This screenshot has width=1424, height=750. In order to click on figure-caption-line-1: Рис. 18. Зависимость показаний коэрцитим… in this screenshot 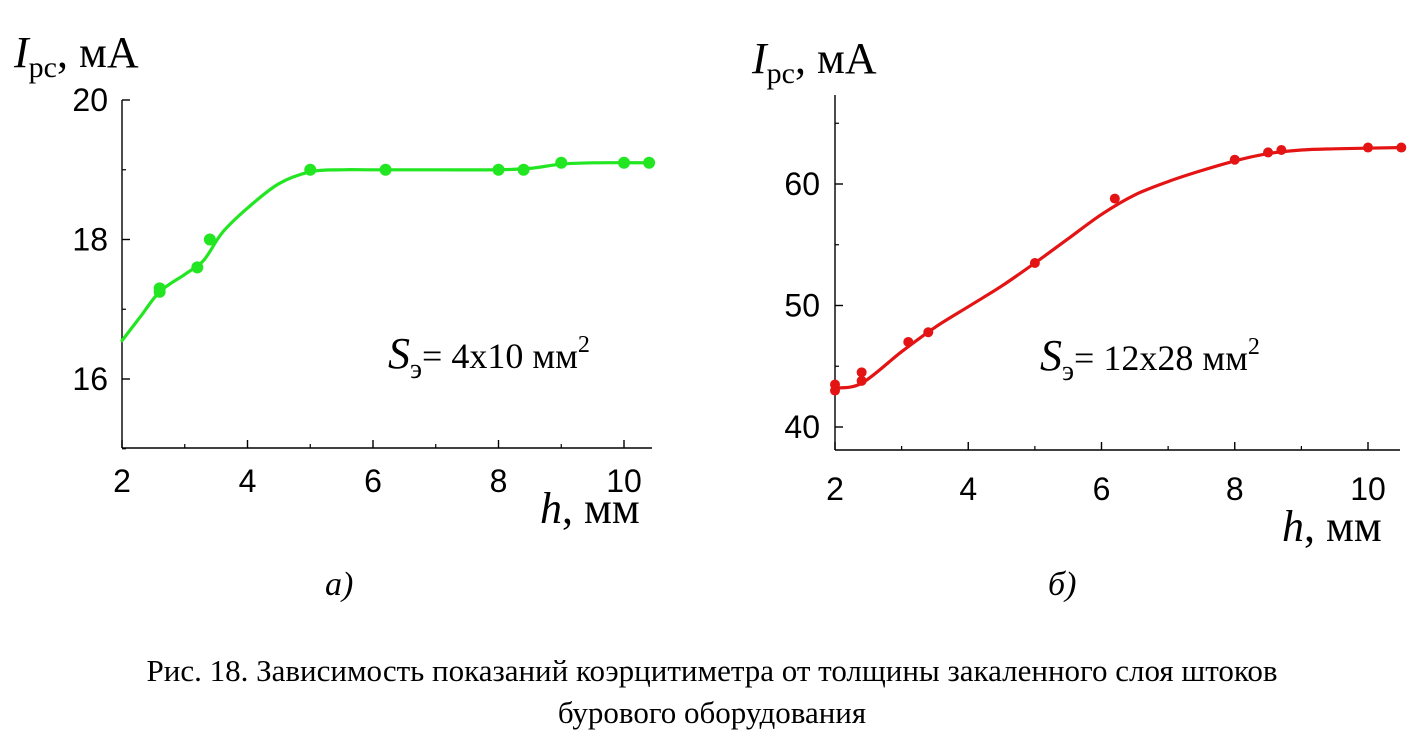, I will do `click(712, 670)`.